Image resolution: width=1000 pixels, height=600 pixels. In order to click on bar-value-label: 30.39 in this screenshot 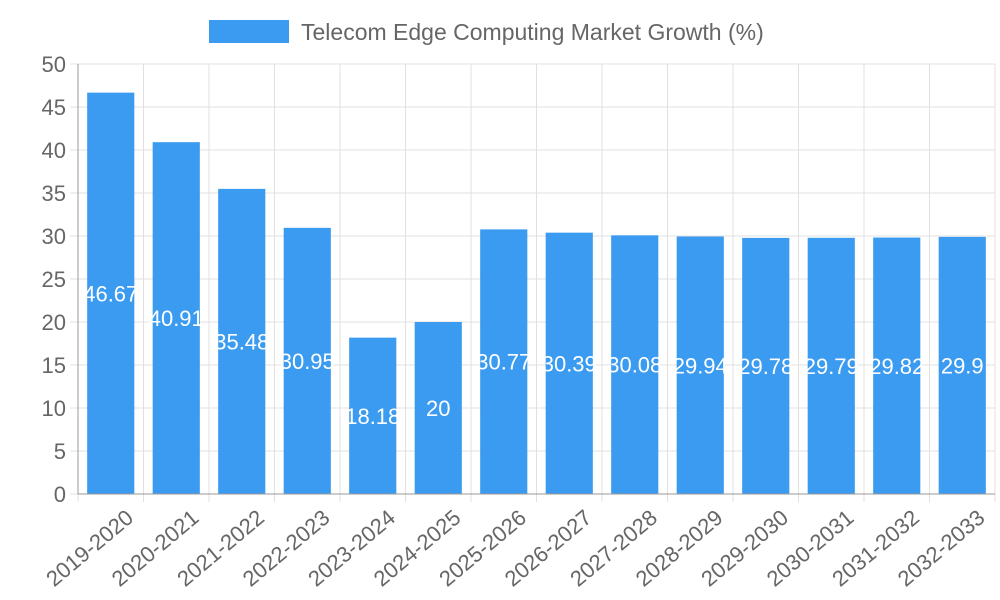, I will do `click(569, 363)`.